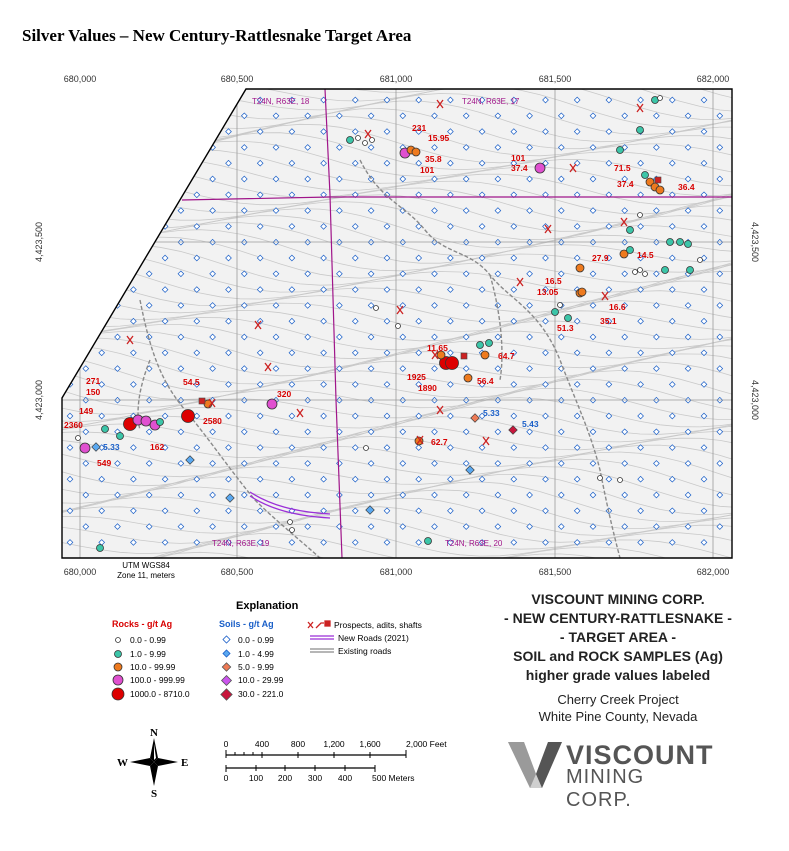  I want to click on compass-rose: N S E W, so click(152, 763).